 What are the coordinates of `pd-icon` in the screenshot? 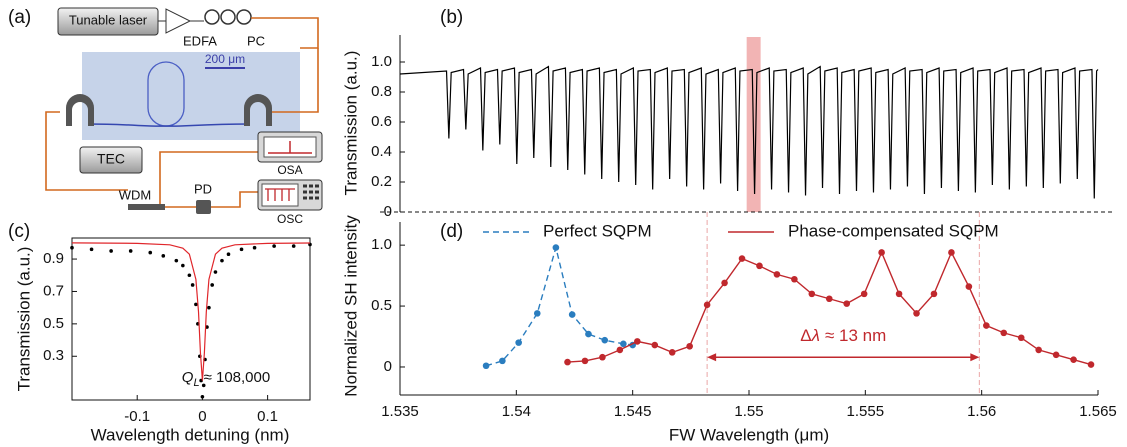 It's located at (203, 207).